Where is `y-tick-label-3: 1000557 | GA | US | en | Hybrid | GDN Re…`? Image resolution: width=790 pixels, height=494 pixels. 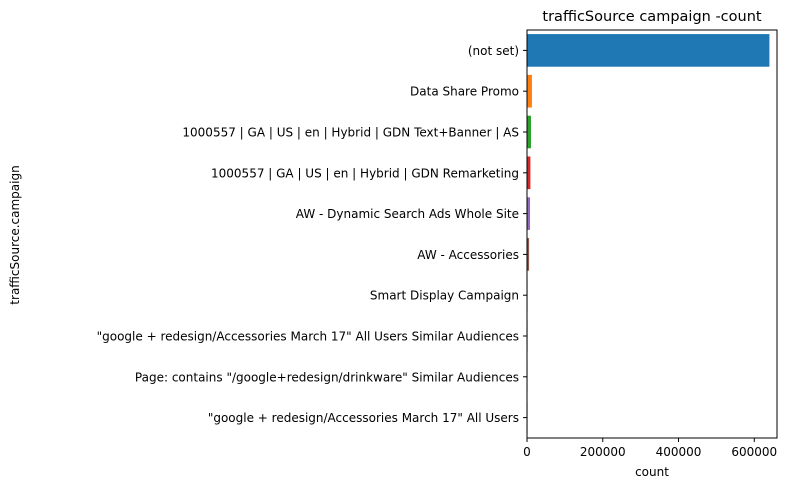 y-tick-label-3: 1000557 | GA | US | en | Hybrid | GDN Re… is located at coordinates (365, 173).